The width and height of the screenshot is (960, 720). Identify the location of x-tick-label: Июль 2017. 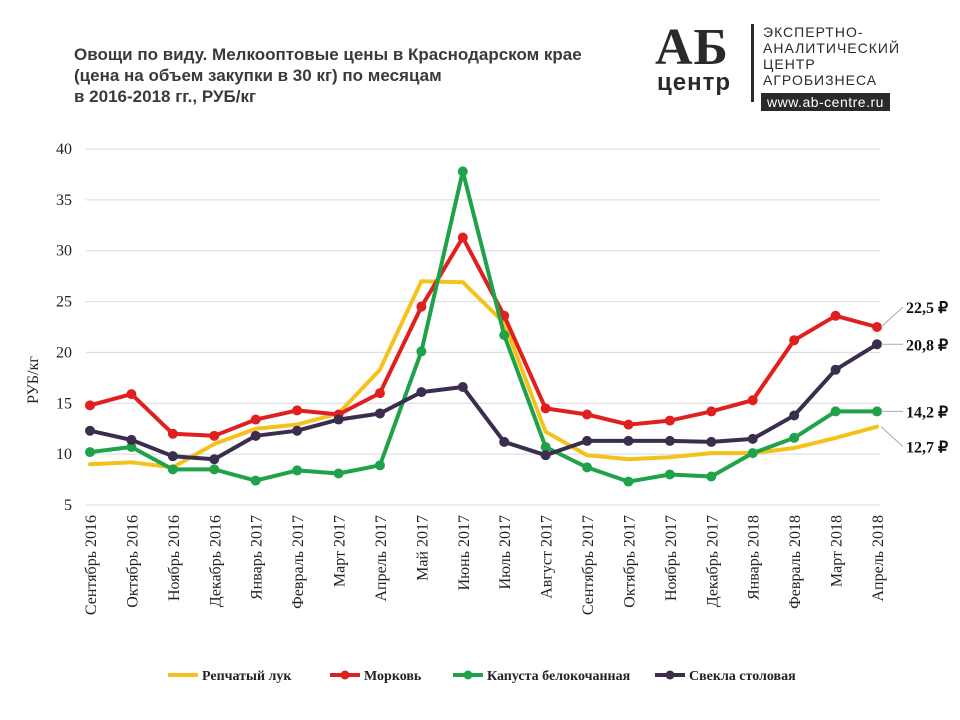
(505, 552).